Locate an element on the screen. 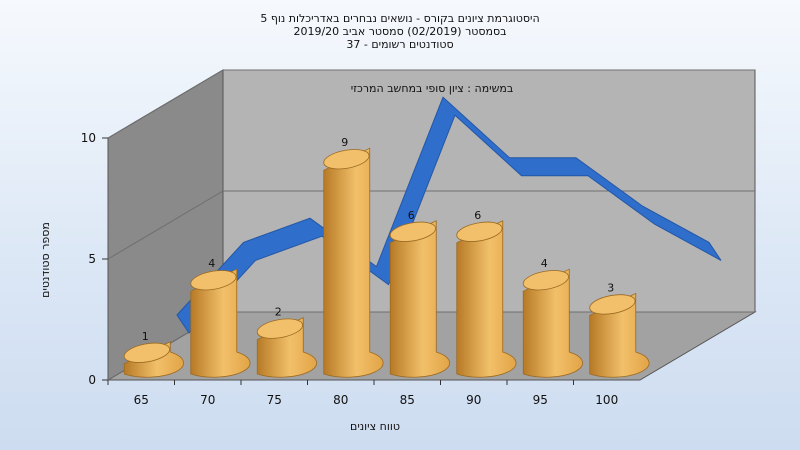  x-axis-label: טווח ציונים is located at coordinates (375, 426).